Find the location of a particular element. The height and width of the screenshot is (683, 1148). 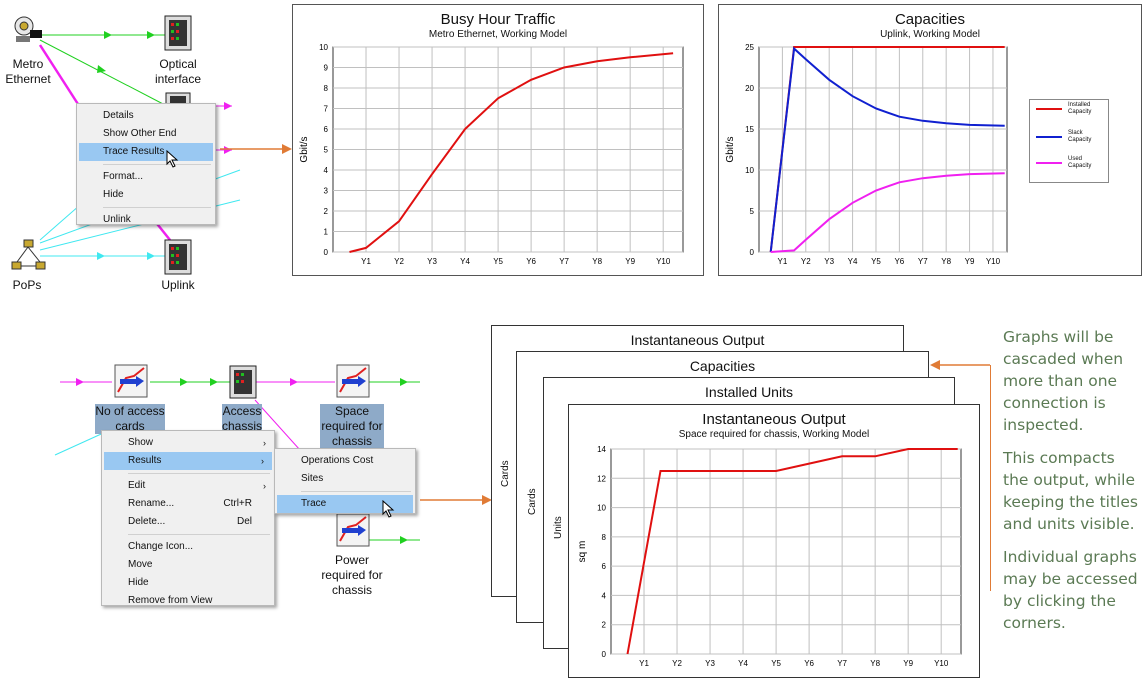

menu-item-label: Show is located at coordinates (141, 442).